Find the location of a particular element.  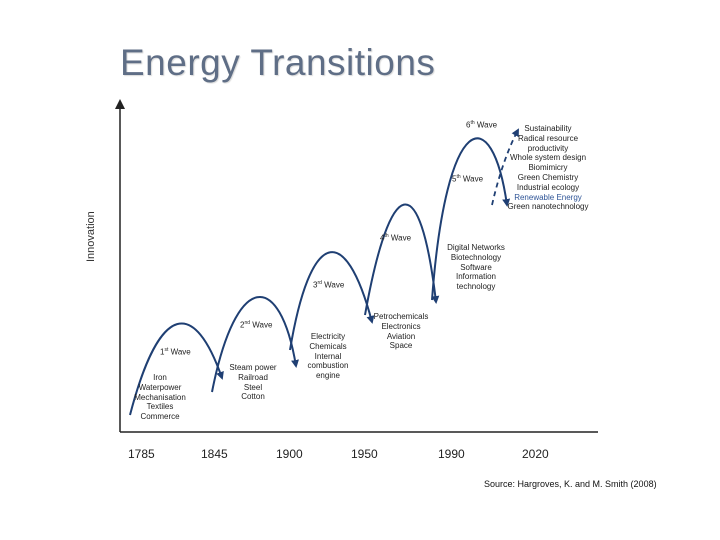

wave-5-label: 5th Wave is located at coordinates (467, 178).